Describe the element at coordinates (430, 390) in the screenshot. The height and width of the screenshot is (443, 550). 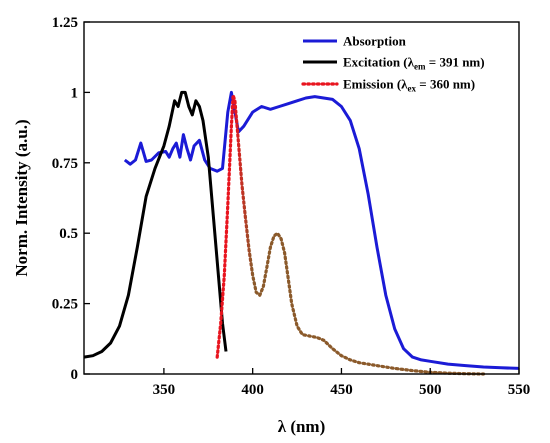
I see `x-tick-label: 500` at that location.